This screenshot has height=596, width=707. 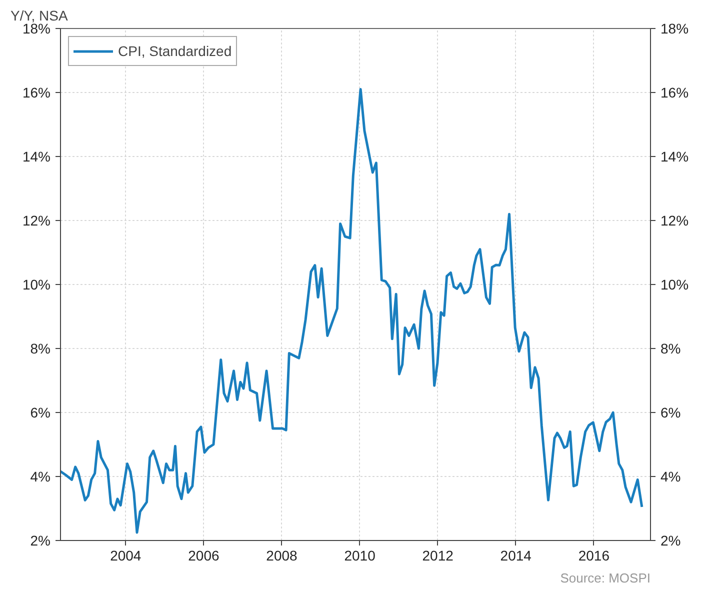 I want to click on y2-tick-label: 8%, so click(x=670, y=348).